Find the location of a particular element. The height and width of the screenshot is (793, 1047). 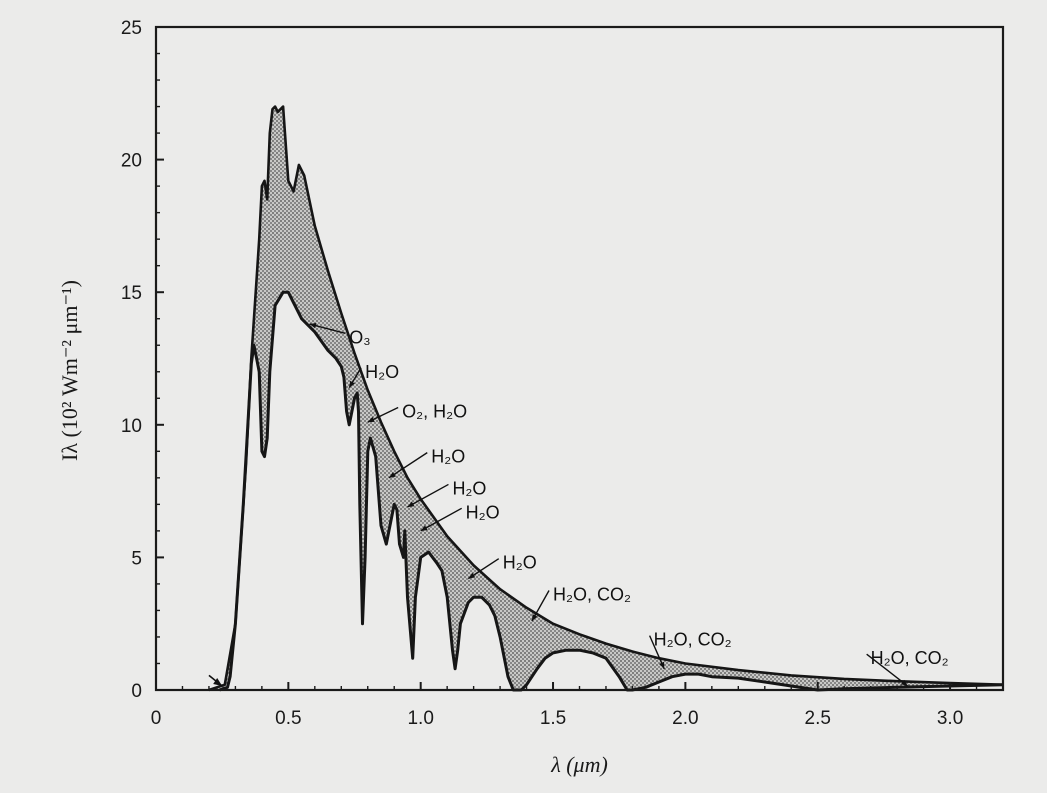

y-axis: 0 5 10 15 20 25 is located at coordinates (142, 360).